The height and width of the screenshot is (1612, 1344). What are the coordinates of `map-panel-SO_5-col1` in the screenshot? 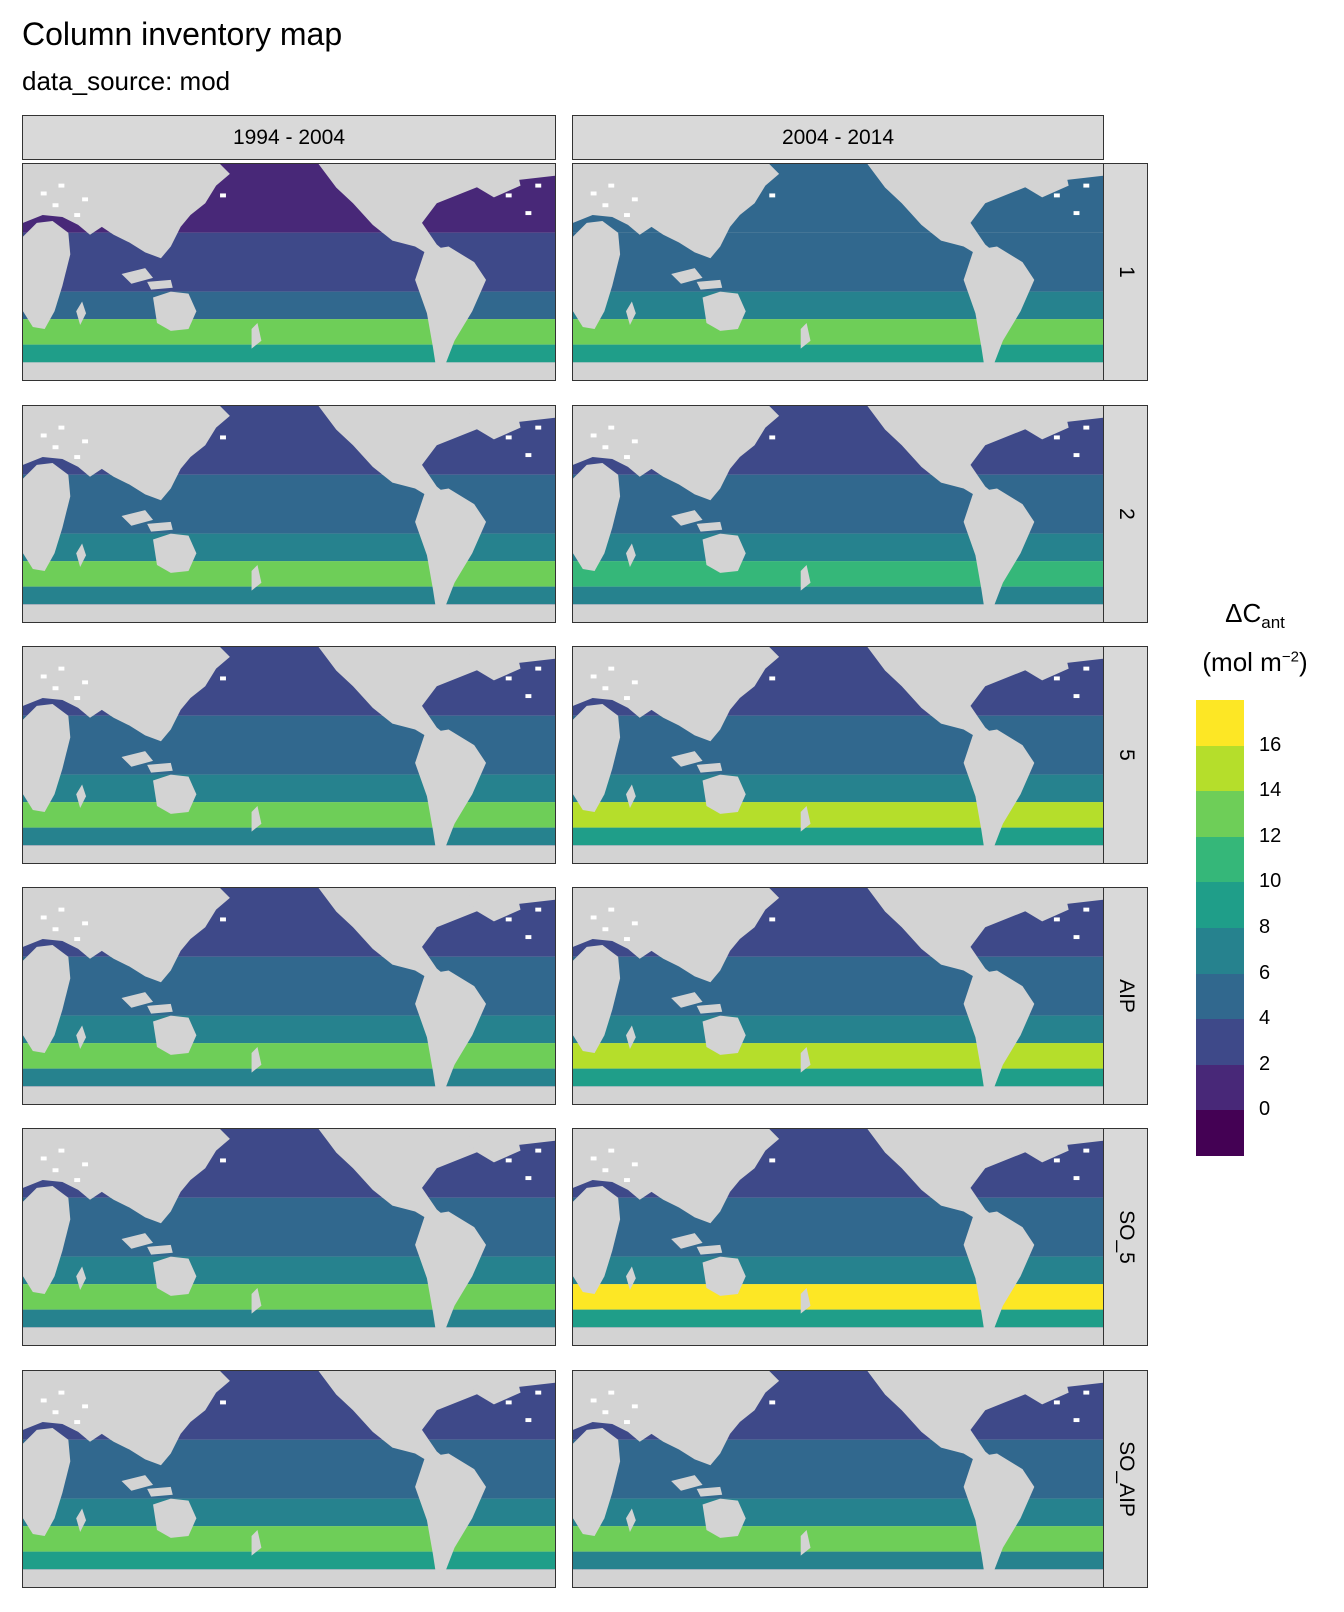 It's located at (289, 1237).